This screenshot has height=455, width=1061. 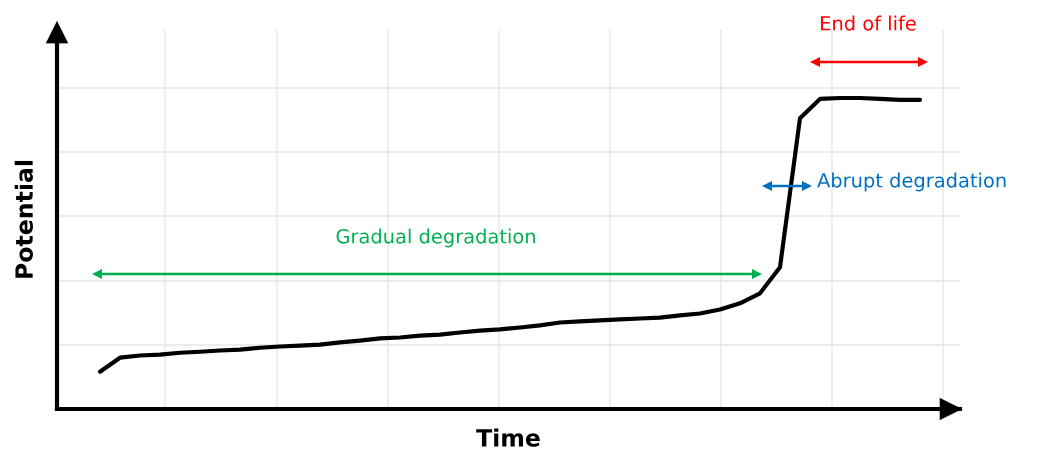 I want to click on annotation: Abrupt degradation, so click(x=911, y=182).